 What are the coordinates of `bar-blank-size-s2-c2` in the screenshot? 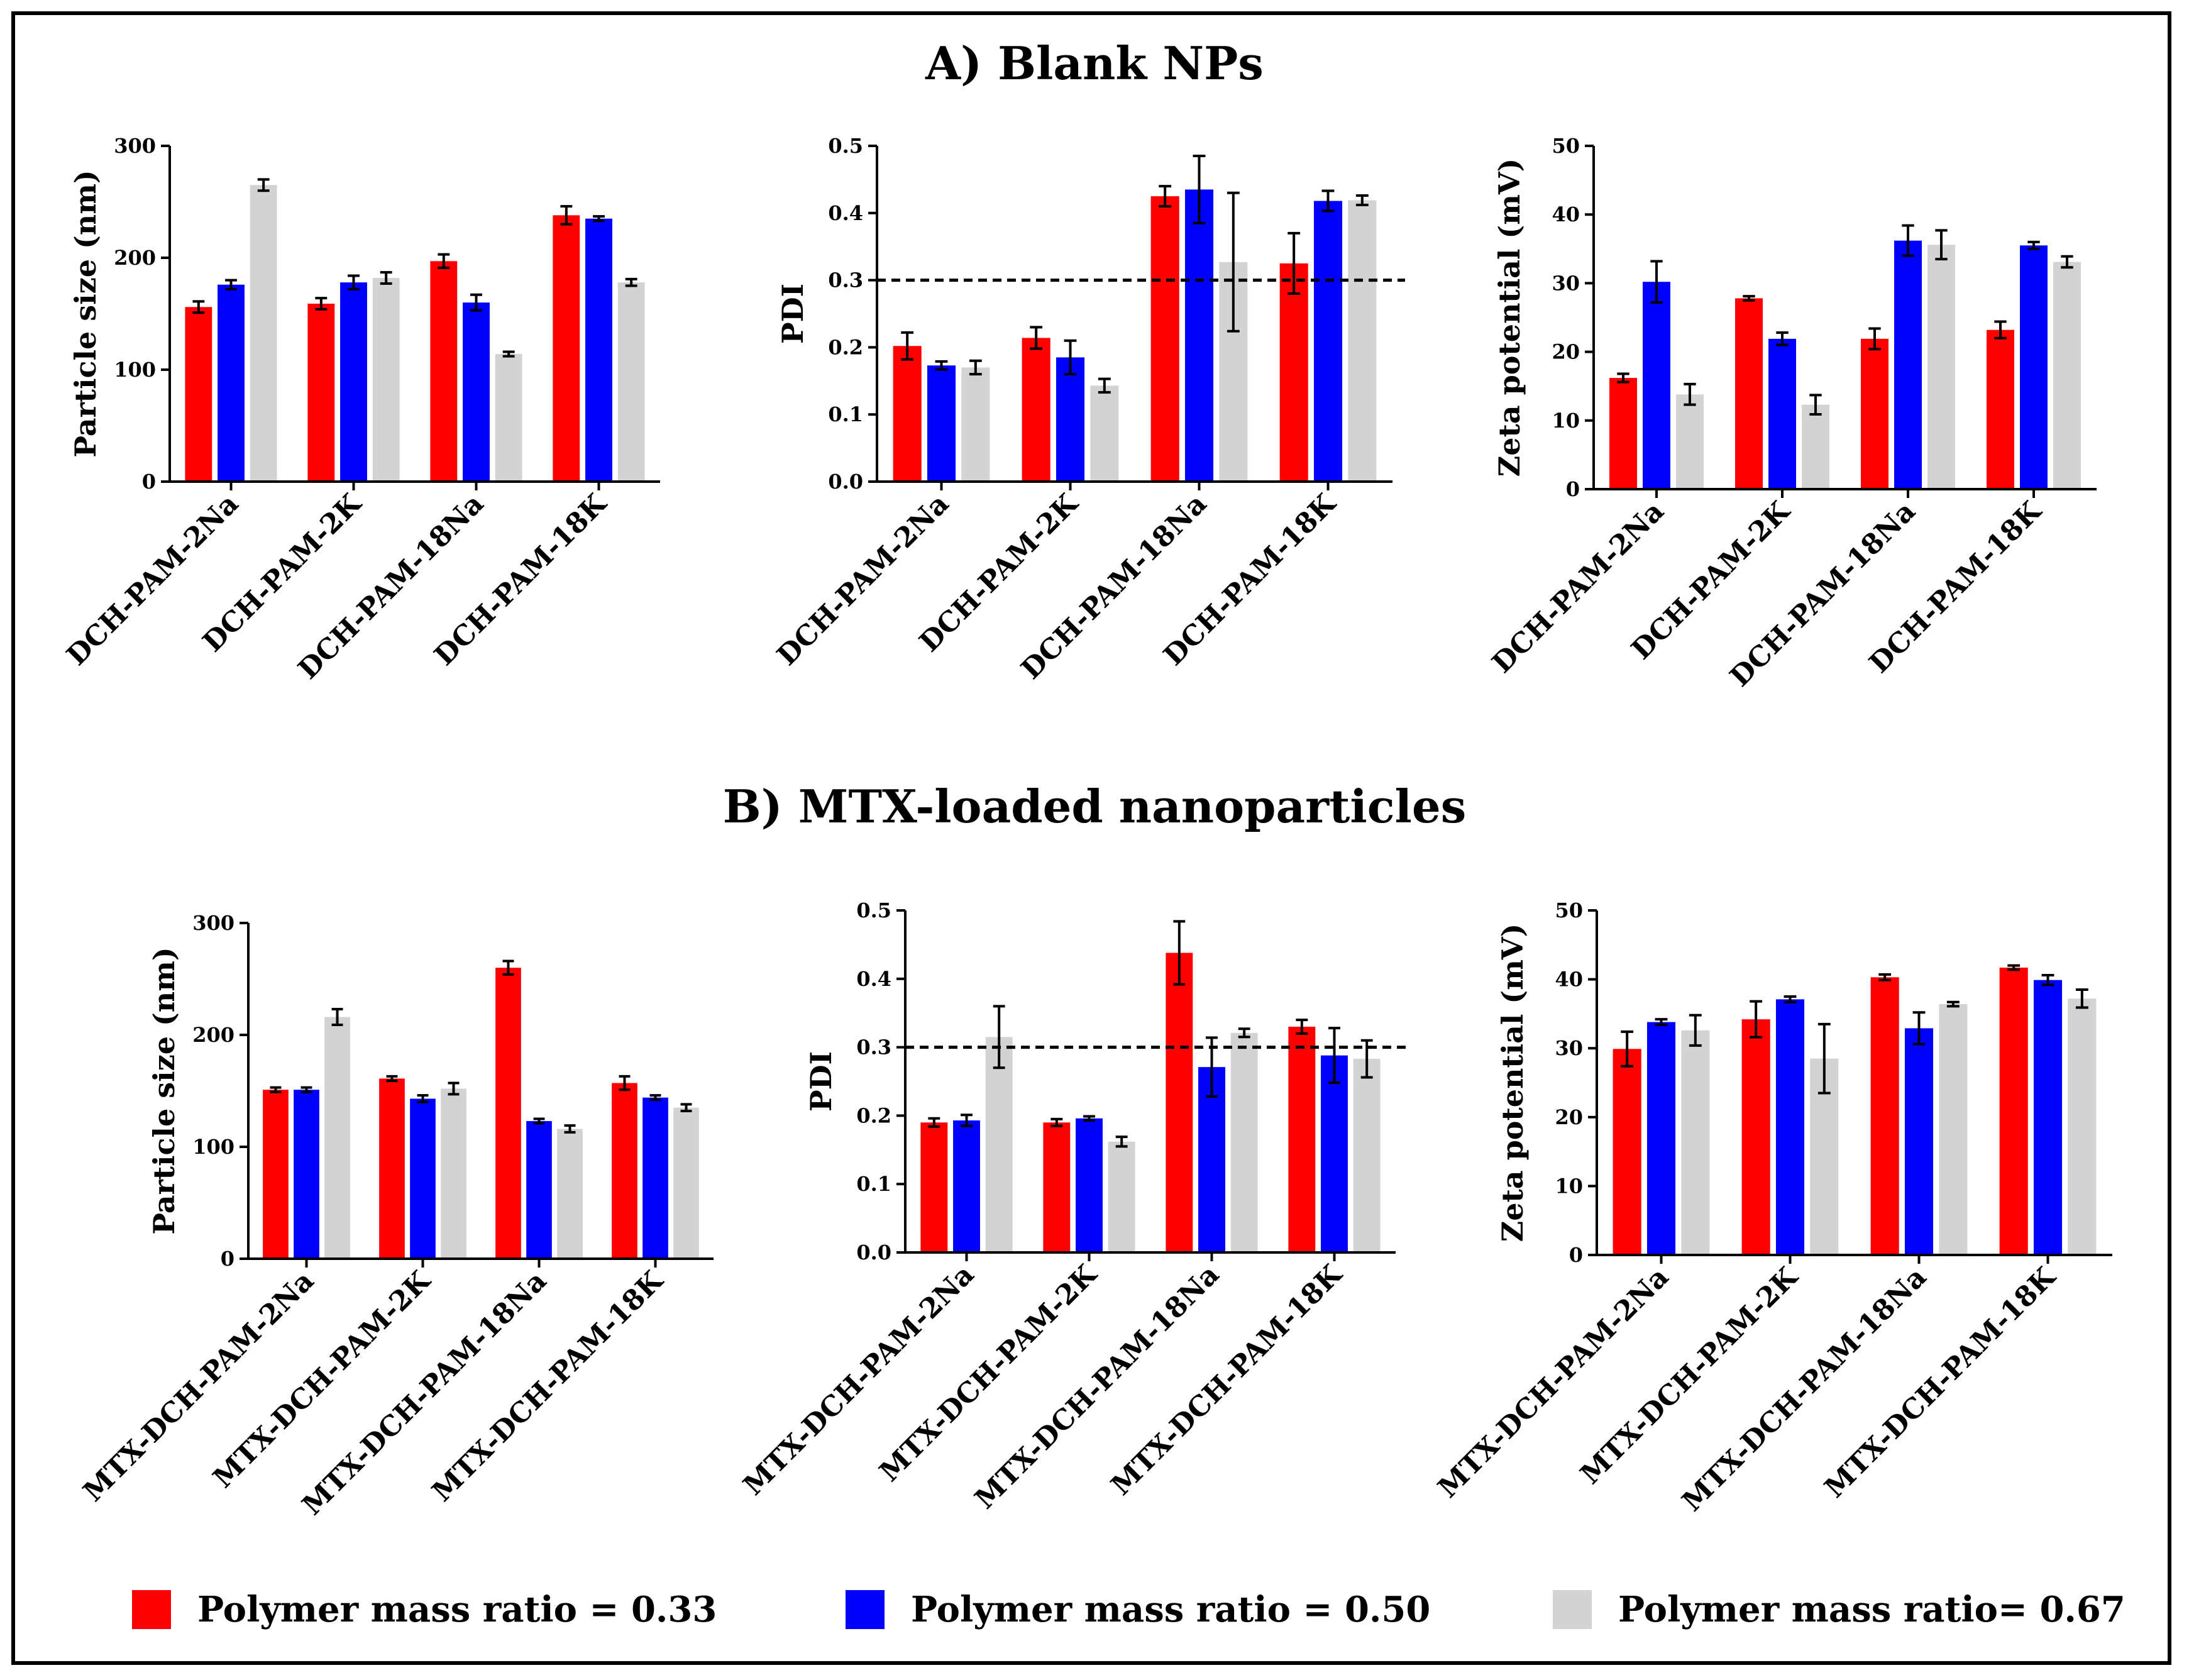 It's located at (508, 418).